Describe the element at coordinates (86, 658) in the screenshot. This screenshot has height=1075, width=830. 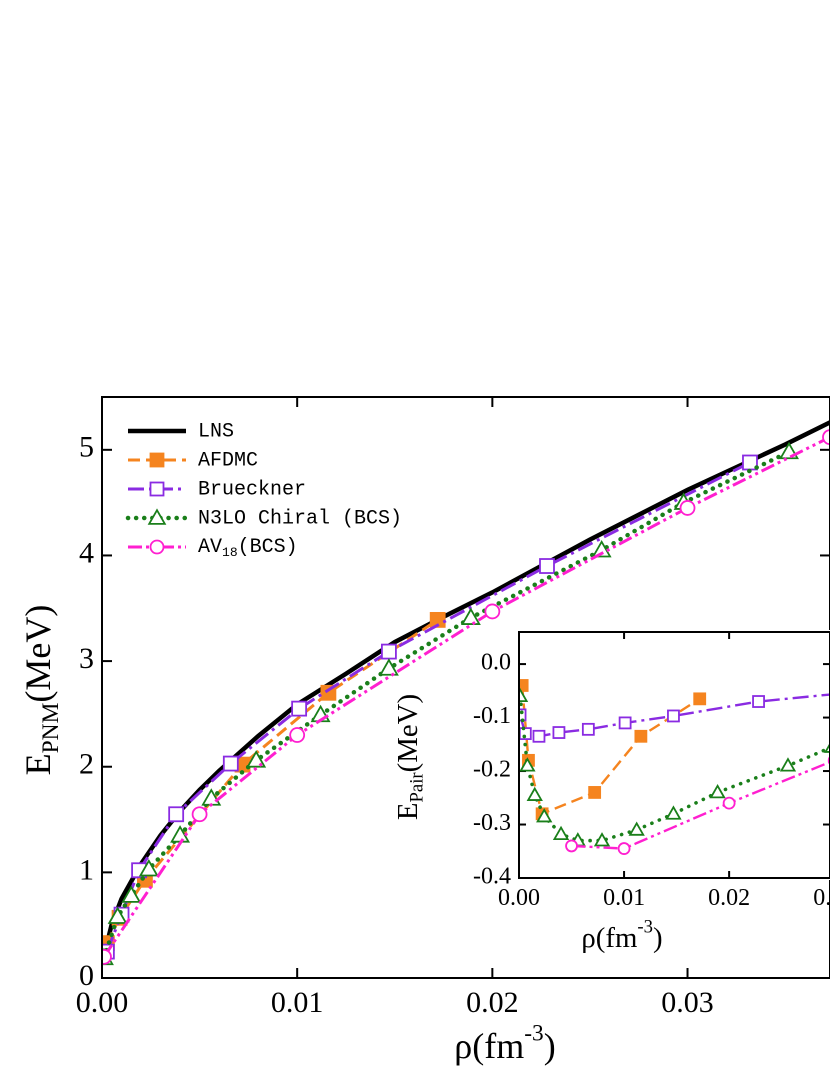
I see `y-tick-label: 3` at that location.